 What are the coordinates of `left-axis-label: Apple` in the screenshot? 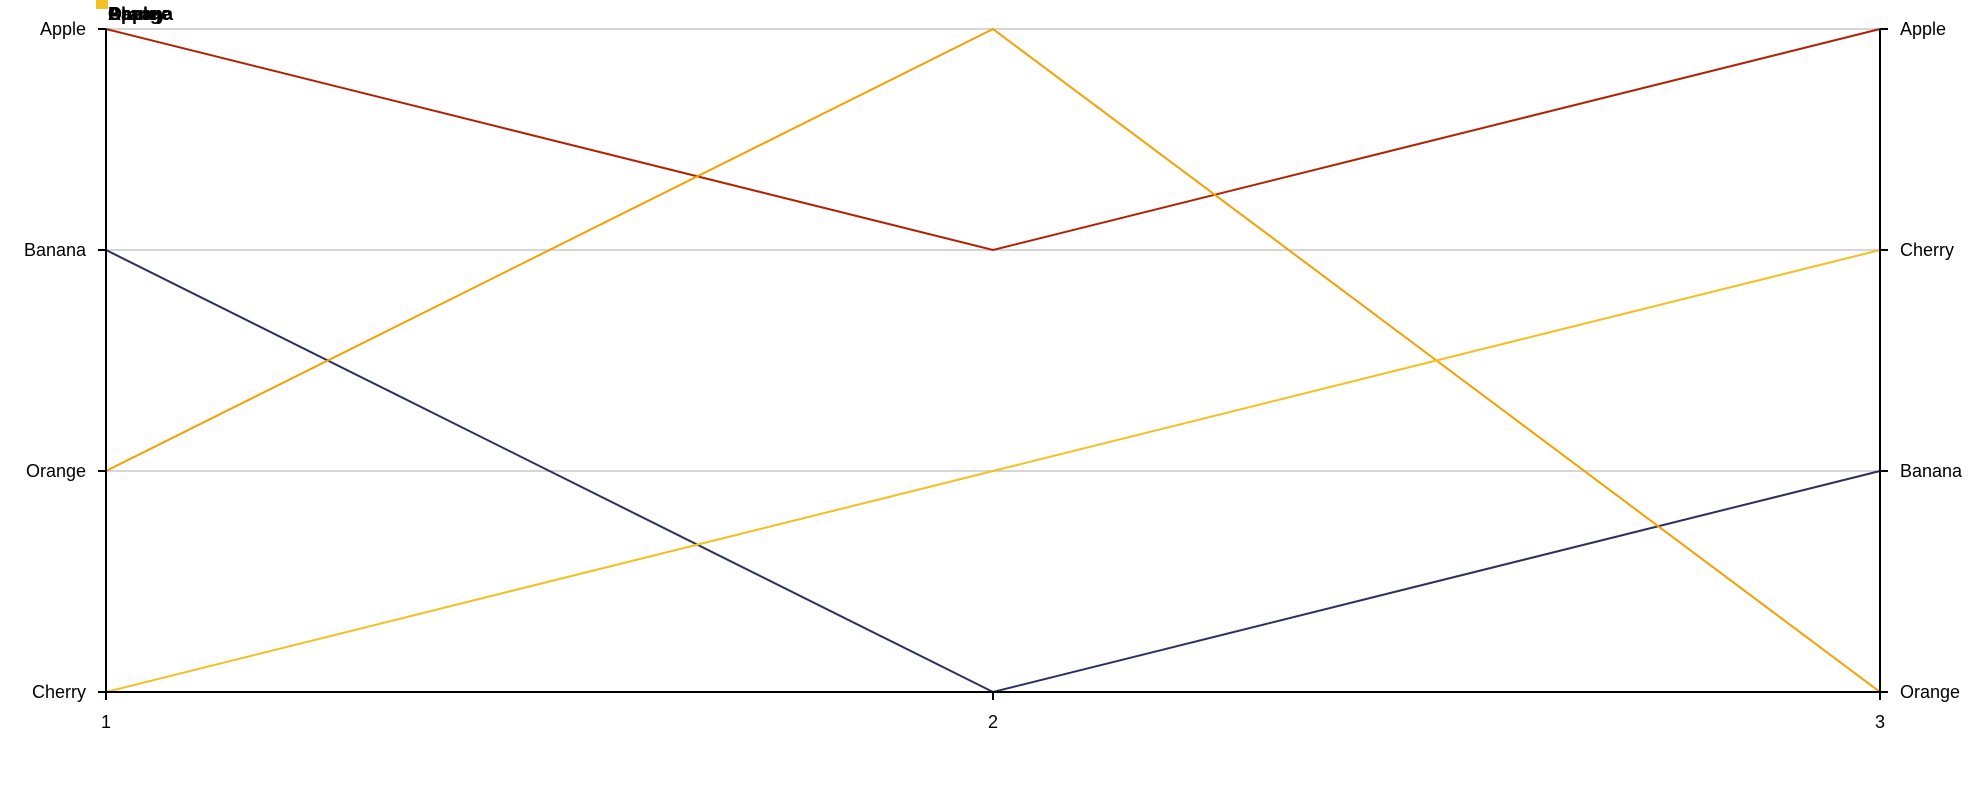 It's located at (63, 29).